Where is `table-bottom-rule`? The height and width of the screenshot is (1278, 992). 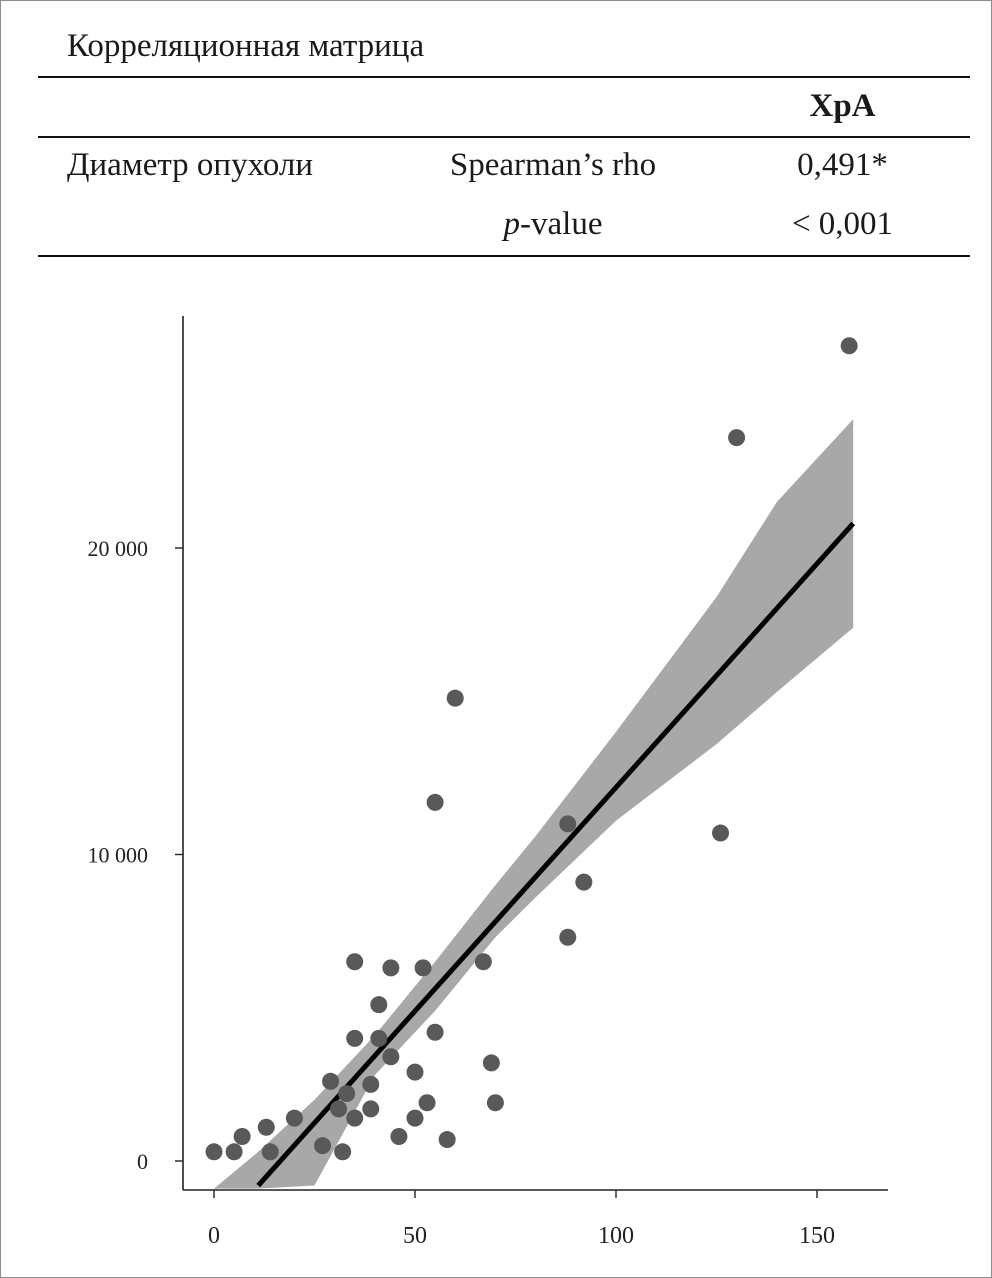 table-bottom-rule is located at coordinates (504, 256).